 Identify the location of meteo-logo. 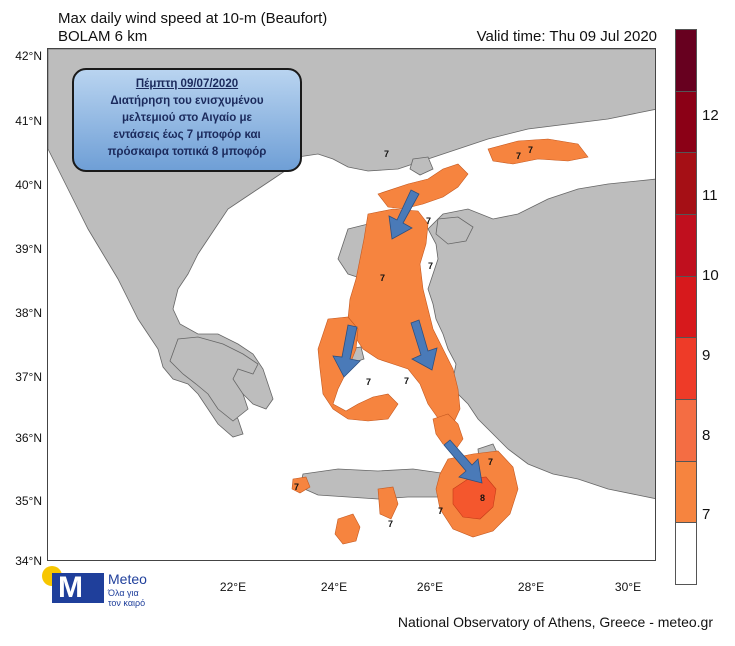
(78, 588).